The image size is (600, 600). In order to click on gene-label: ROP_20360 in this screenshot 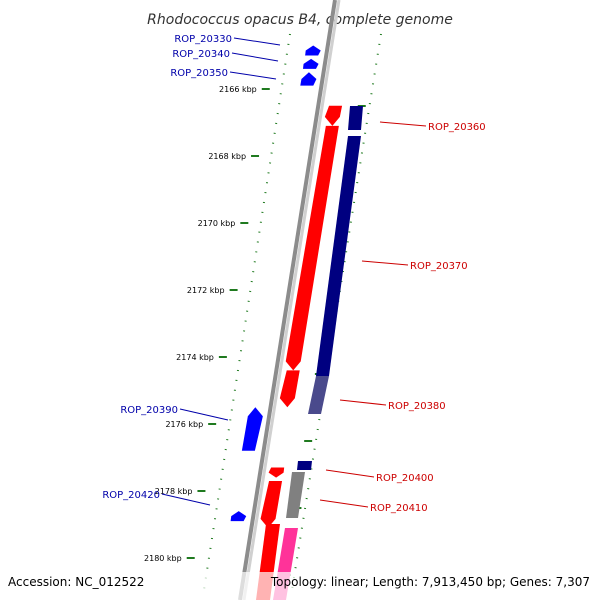, I will do `click(457, 127)`.